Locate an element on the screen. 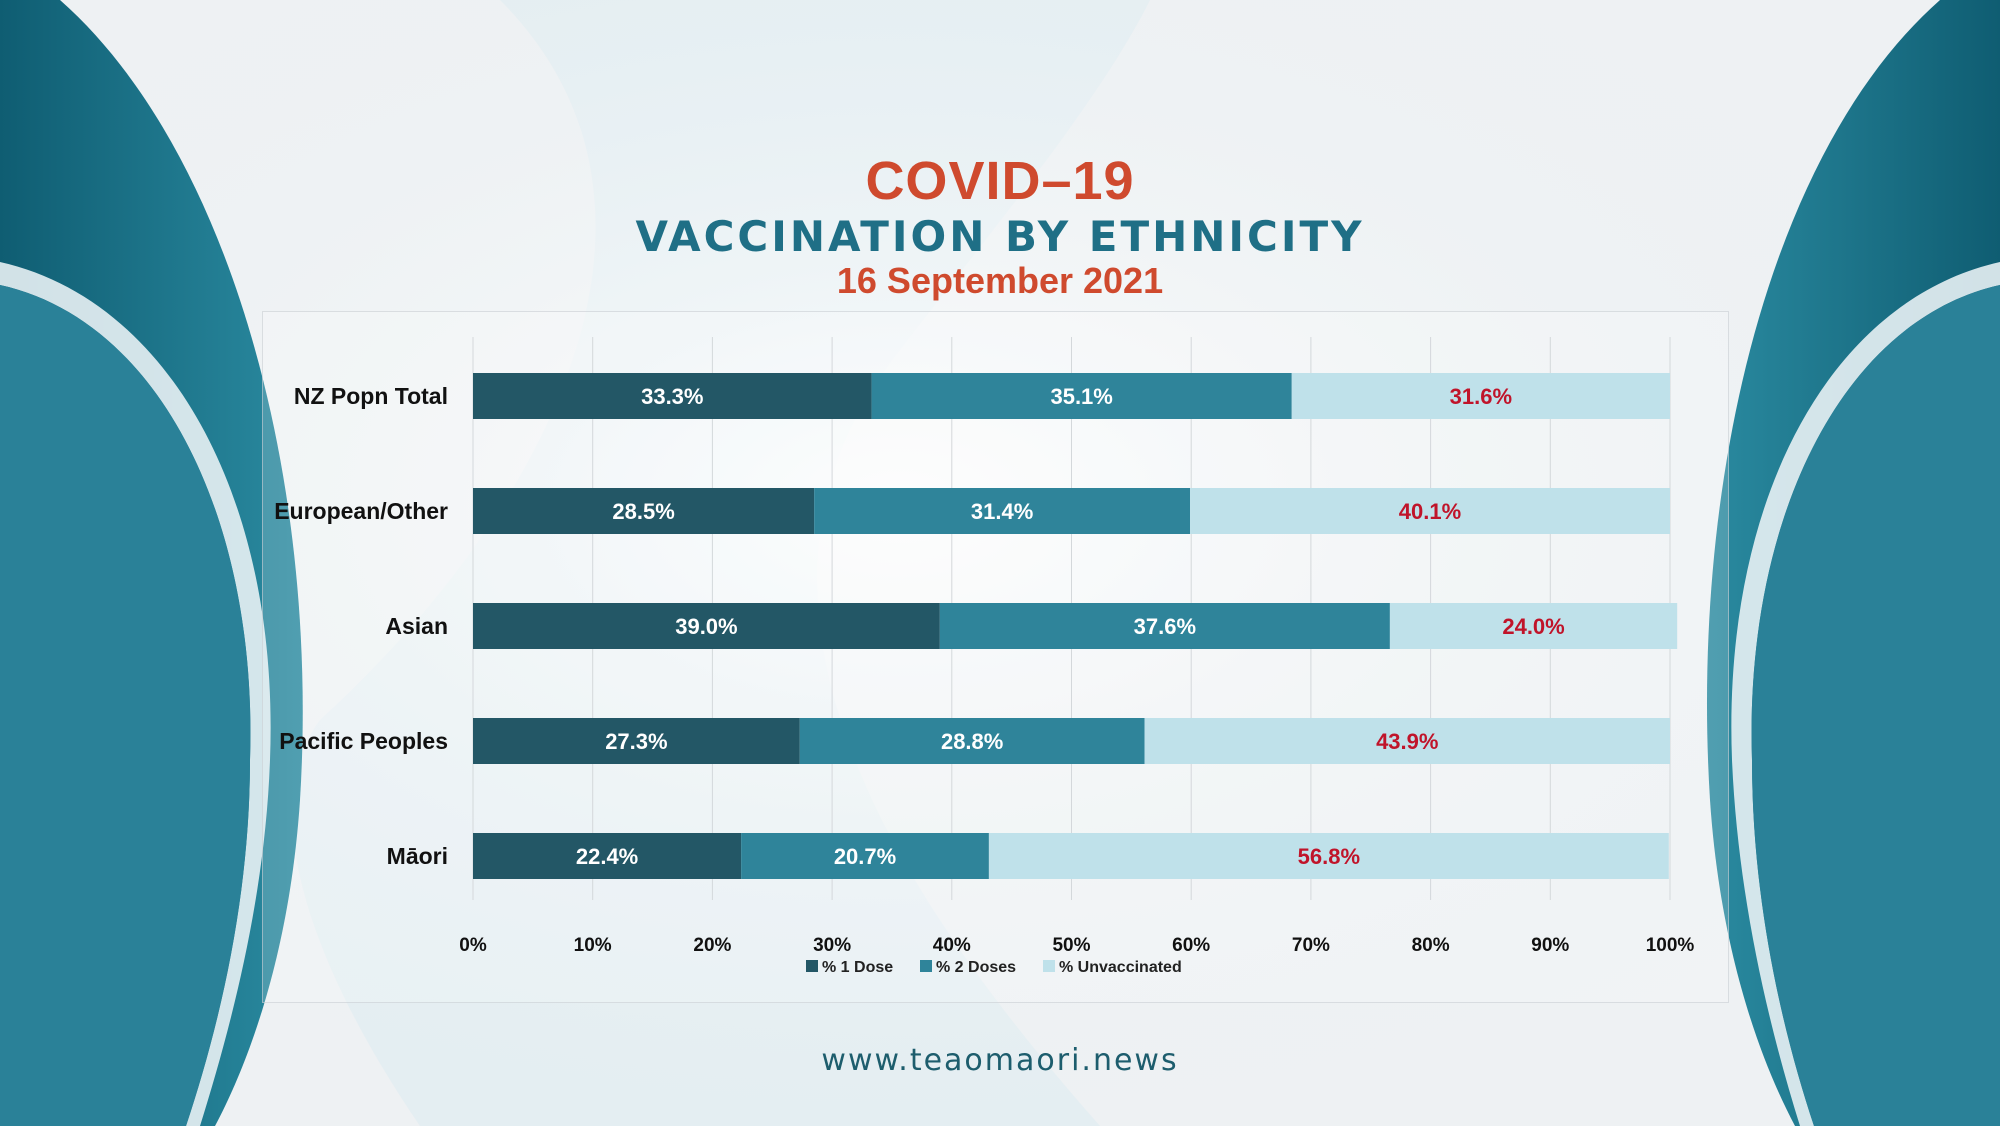 The image size is (2000, 1126). legend-label: % Unvaccinated is located at coordinates (1120, 967).